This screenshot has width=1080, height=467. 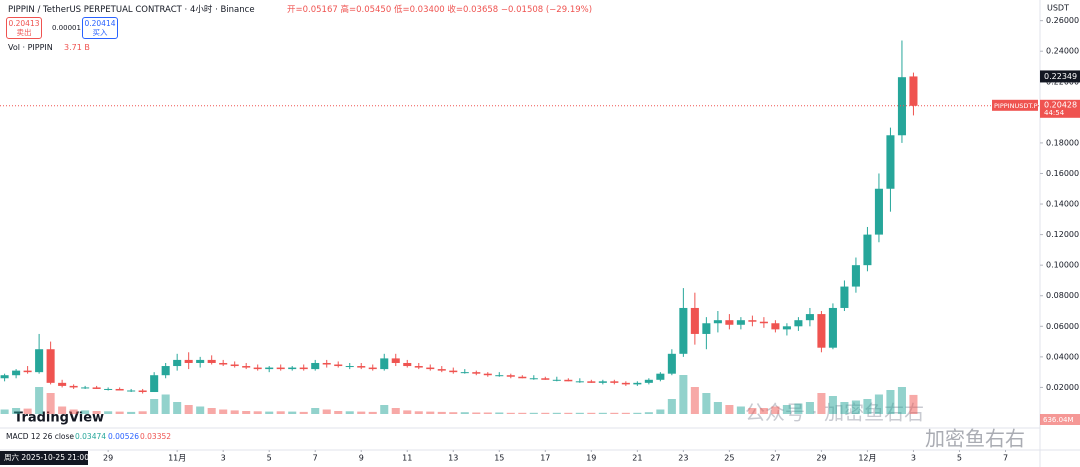 What do you see at coordinates (44, 458) in the screenshot?
I see `cursor-time-tag` at bounding box center [44, 458].